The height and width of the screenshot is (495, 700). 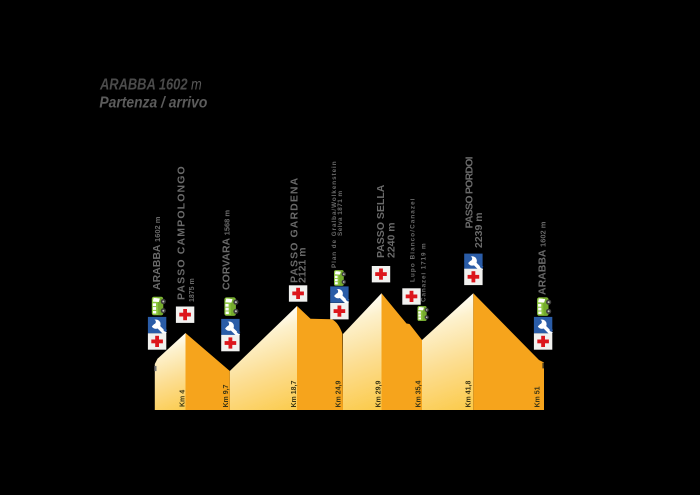 I want to click on svg-text: Km 4, so click(x=183, y=398).